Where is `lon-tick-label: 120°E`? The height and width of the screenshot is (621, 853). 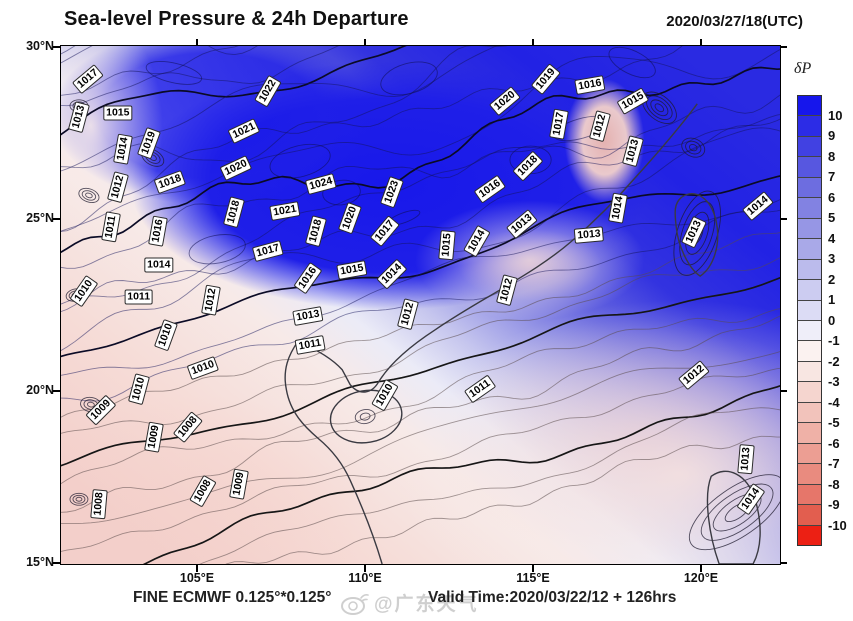 lon-tick-label: 120°E is located at coordinates (701, 578).